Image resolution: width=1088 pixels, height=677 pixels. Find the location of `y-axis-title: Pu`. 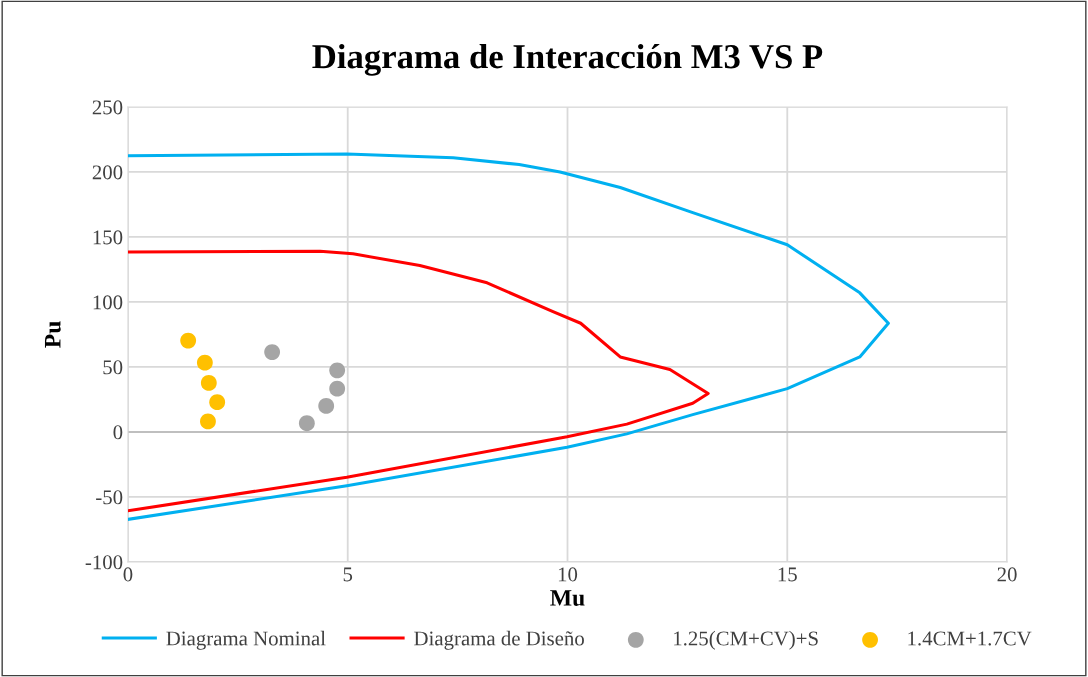

y-axis-title: Pu is located at coordinates (52, 334).